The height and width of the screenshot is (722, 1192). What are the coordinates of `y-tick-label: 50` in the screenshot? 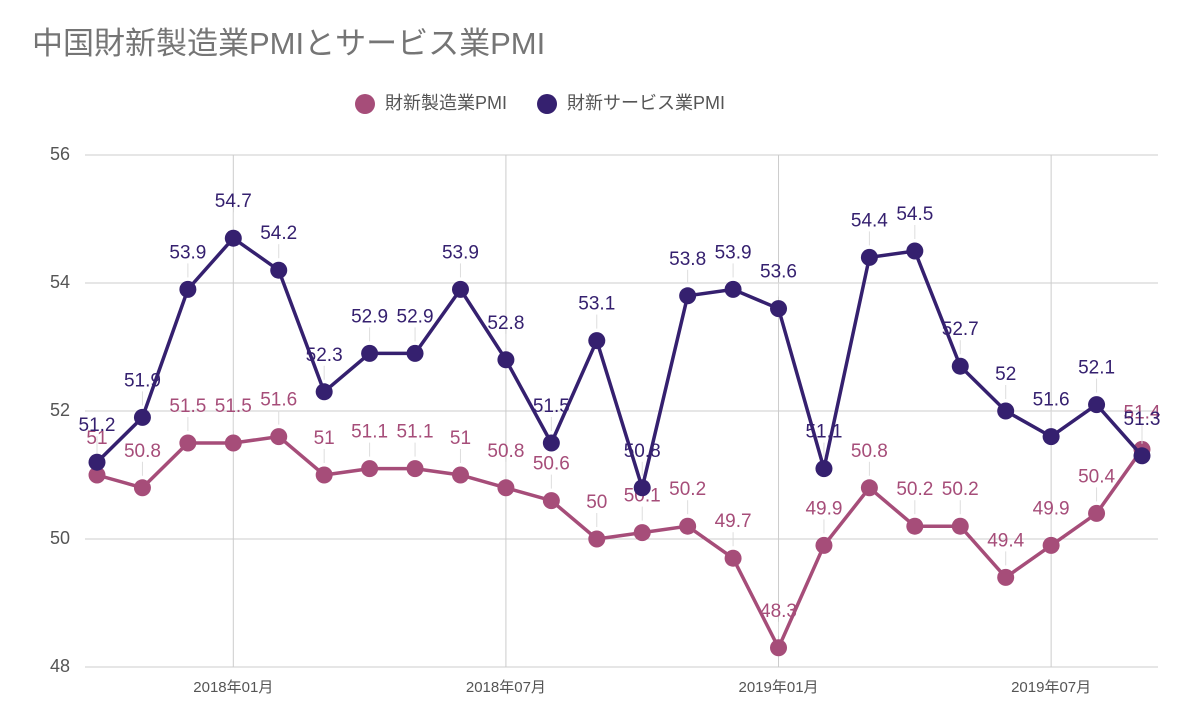 It's located at (60, 538).